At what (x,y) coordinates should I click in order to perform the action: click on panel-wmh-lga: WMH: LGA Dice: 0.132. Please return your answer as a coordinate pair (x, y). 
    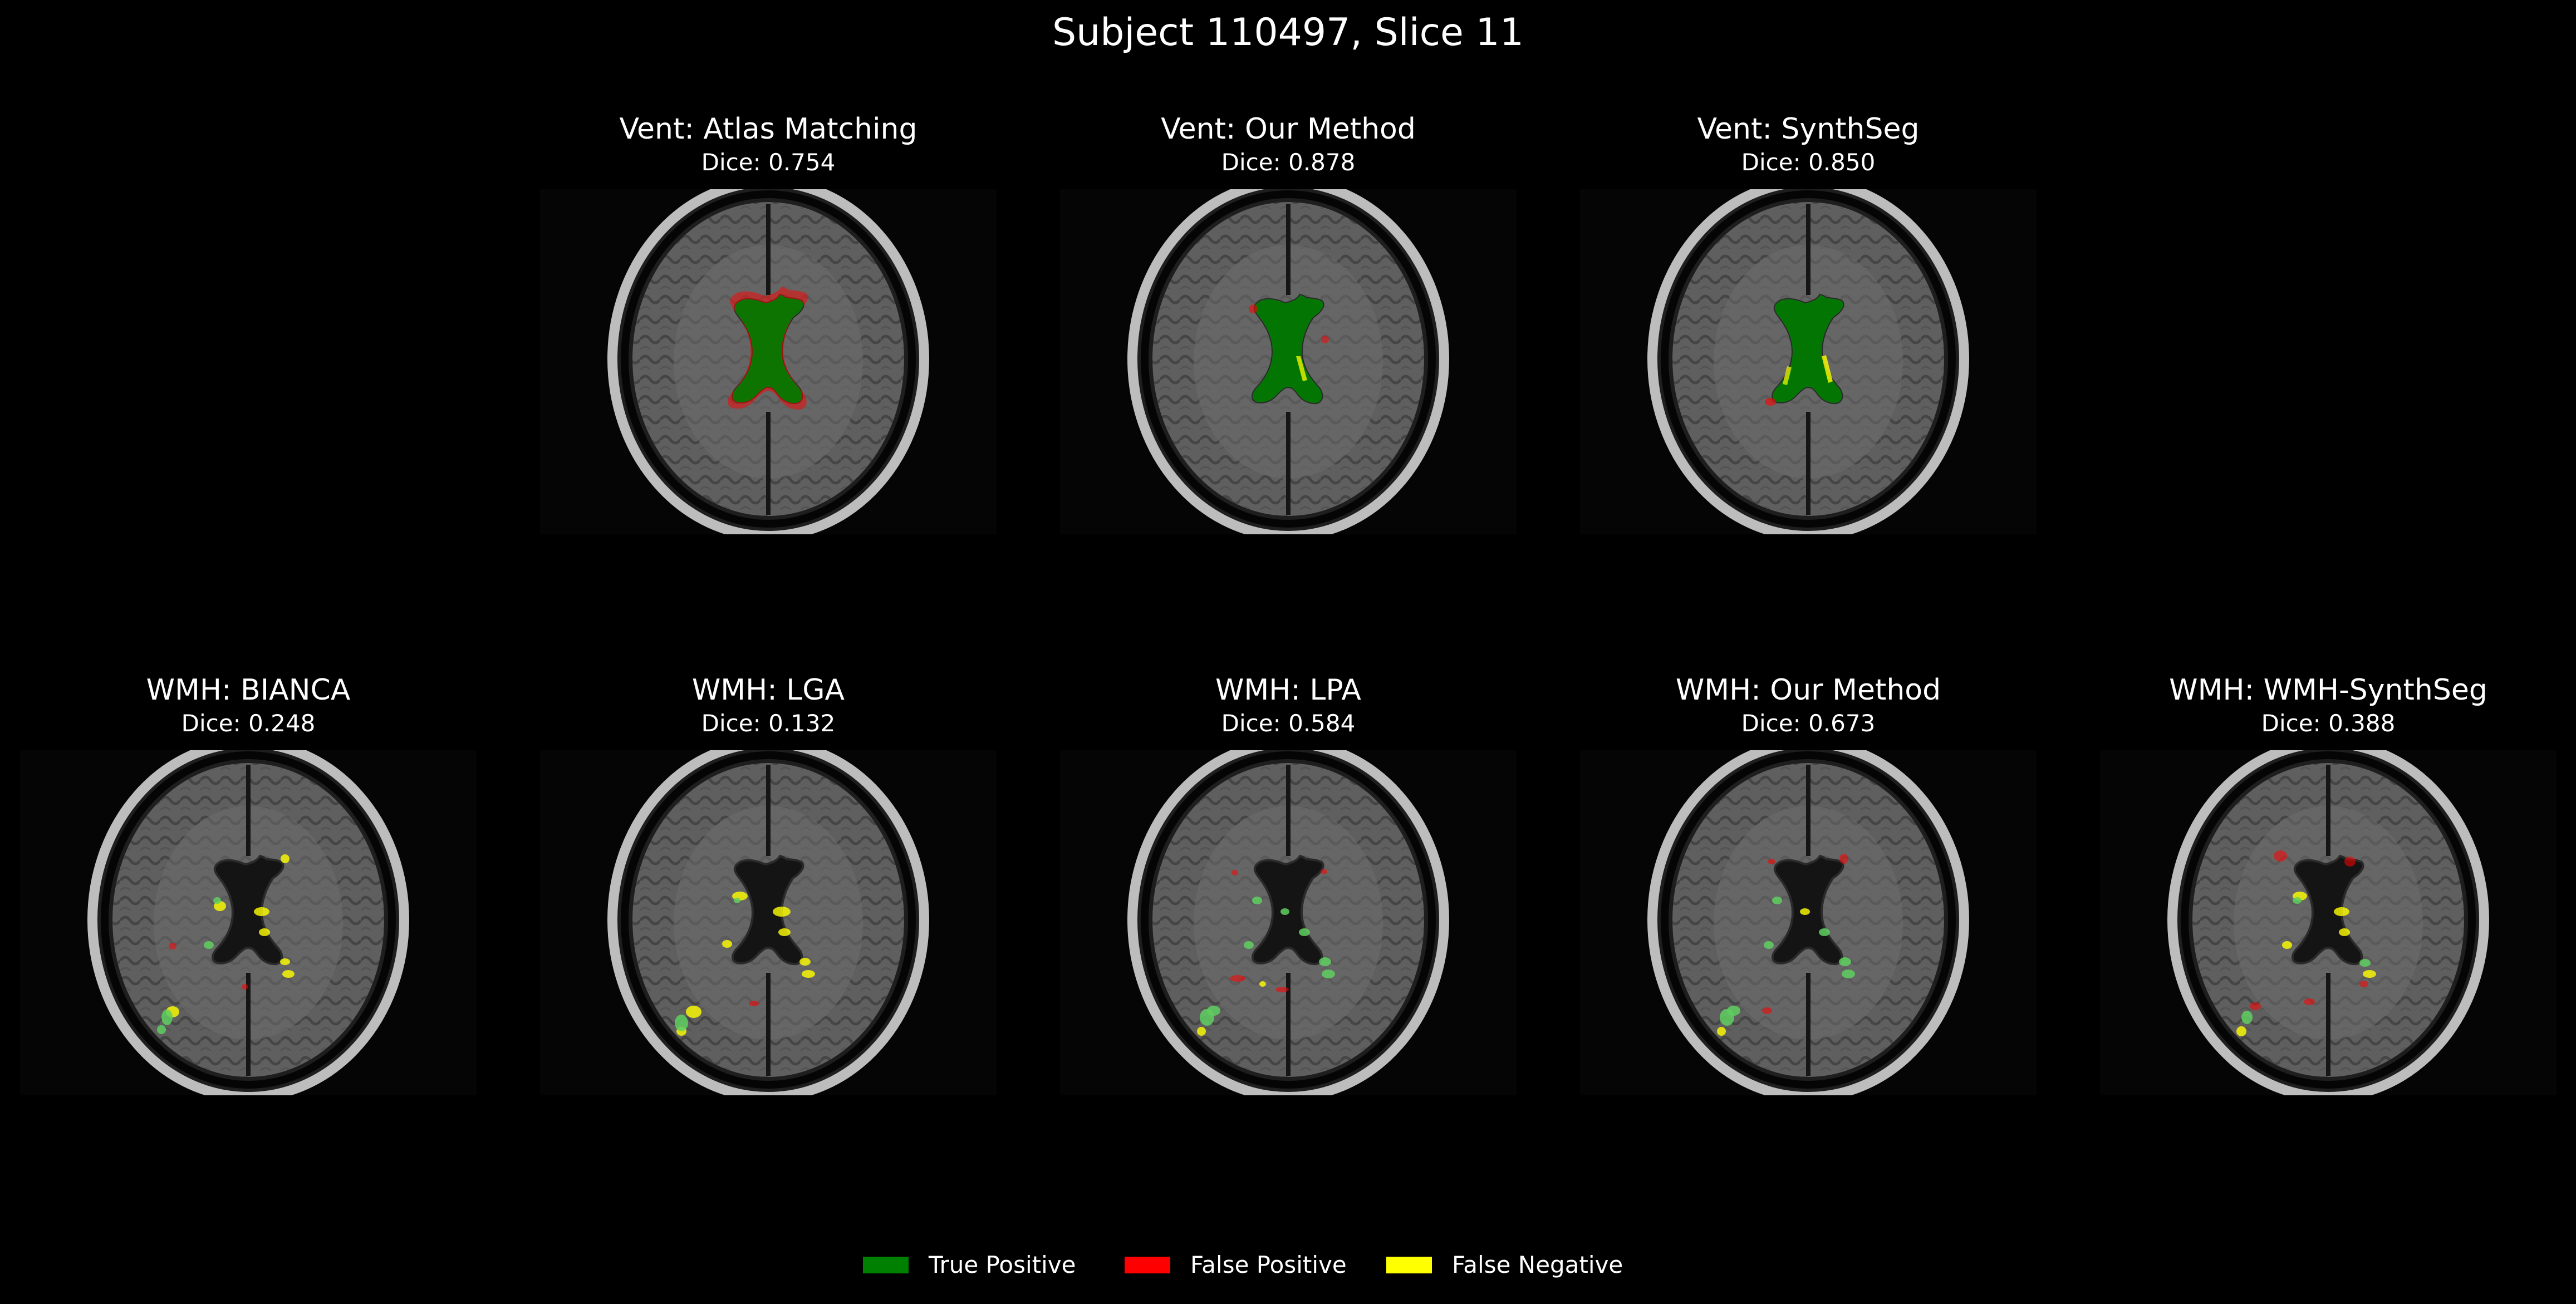
    Looking at the image, I should click on (768, 883).